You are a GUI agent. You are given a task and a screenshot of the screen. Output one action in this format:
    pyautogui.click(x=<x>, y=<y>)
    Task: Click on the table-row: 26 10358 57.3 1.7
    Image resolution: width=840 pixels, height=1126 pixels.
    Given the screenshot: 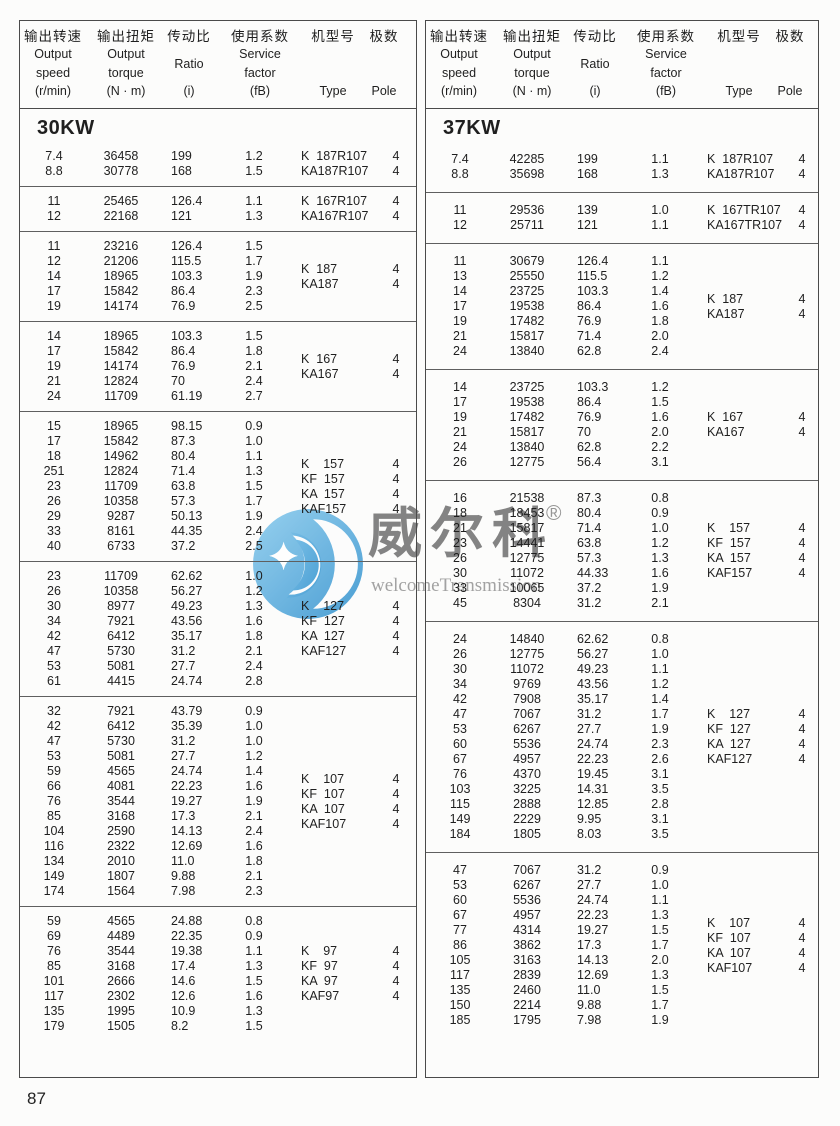 What is the action you would take?
    pyautogui.click(x=218, y=501)
    